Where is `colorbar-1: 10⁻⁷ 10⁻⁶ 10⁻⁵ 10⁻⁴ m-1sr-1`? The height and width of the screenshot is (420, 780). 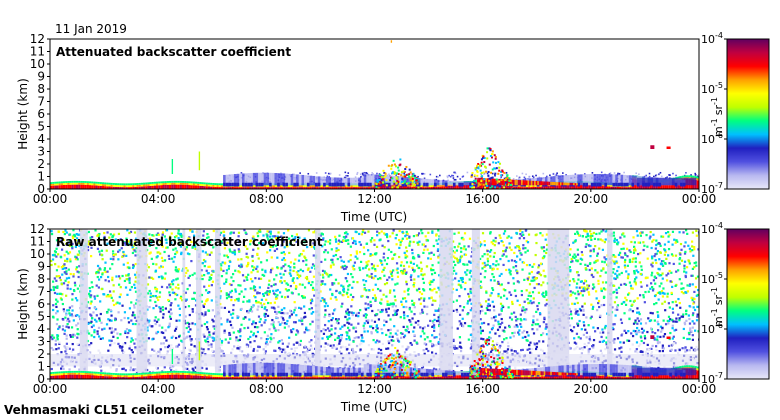
colorbar-1: 10⁻⁷ 10⁻⁶ 10⁻⁵ 10⁻⁴ m-1sr-1 is located at coordinates (735, 113).